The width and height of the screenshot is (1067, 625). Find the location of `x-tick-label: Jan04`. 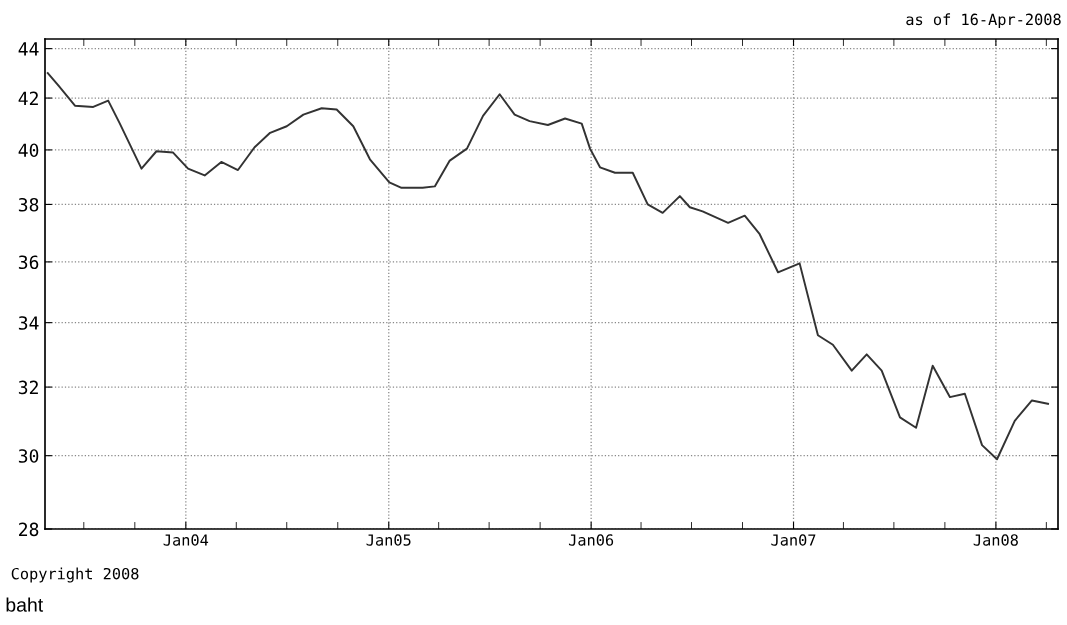

x-tick-label: Jan04 is located at coordinates (186, 540).